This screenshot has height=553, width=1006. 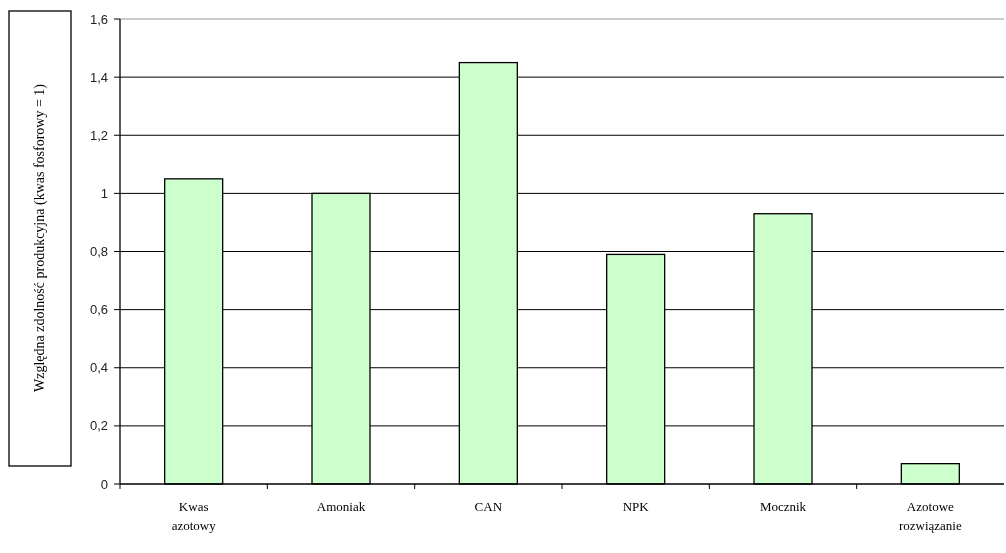 What do you see at coordinates (98, 426) in the screenshot?
I see `y-tick-label: 0,2` at bounding box center [98, 426].